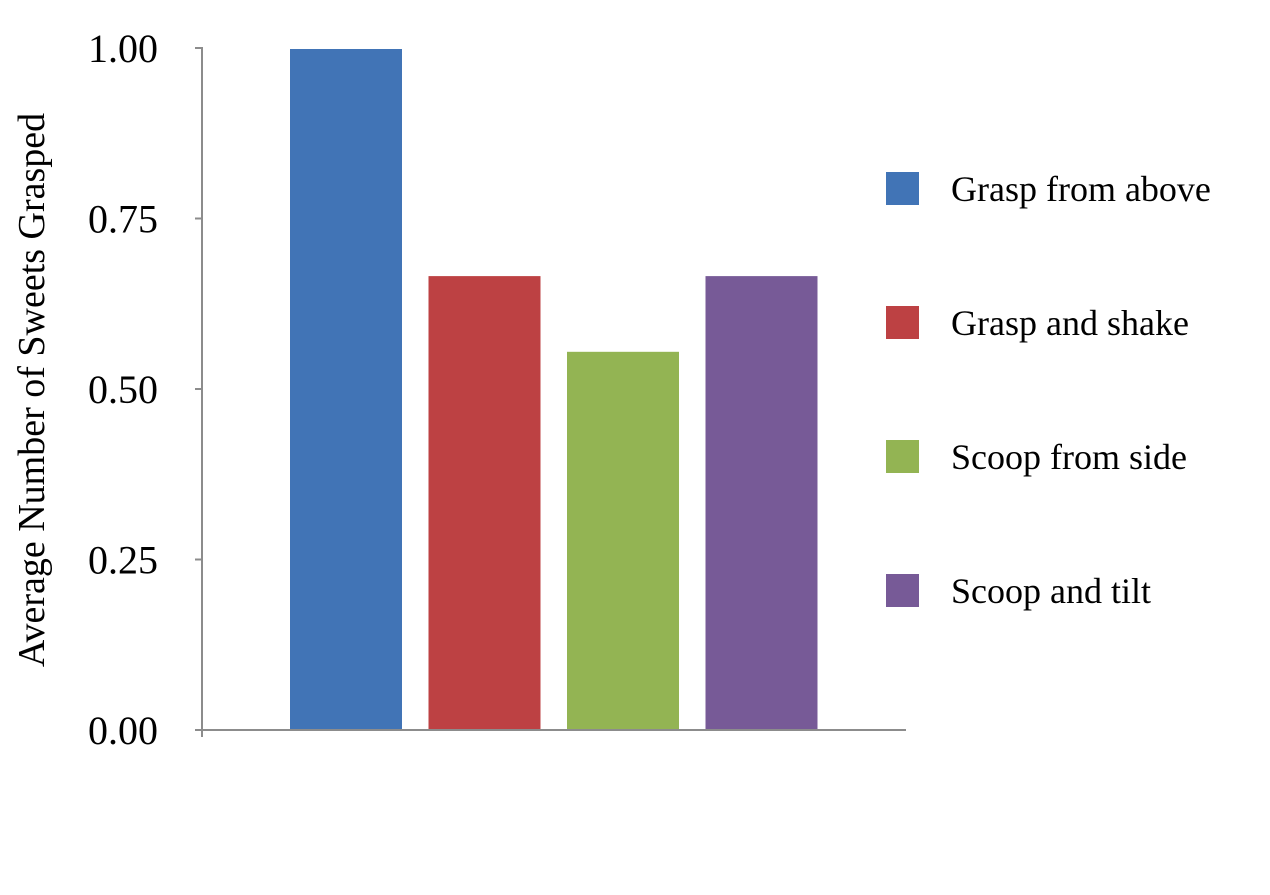 This screenshot has height=895, width=1270. What do you see at coordinates (123, 730) in the screenshot?
I see `y-tick-label: 0.00` at bounding box center [123, 730].